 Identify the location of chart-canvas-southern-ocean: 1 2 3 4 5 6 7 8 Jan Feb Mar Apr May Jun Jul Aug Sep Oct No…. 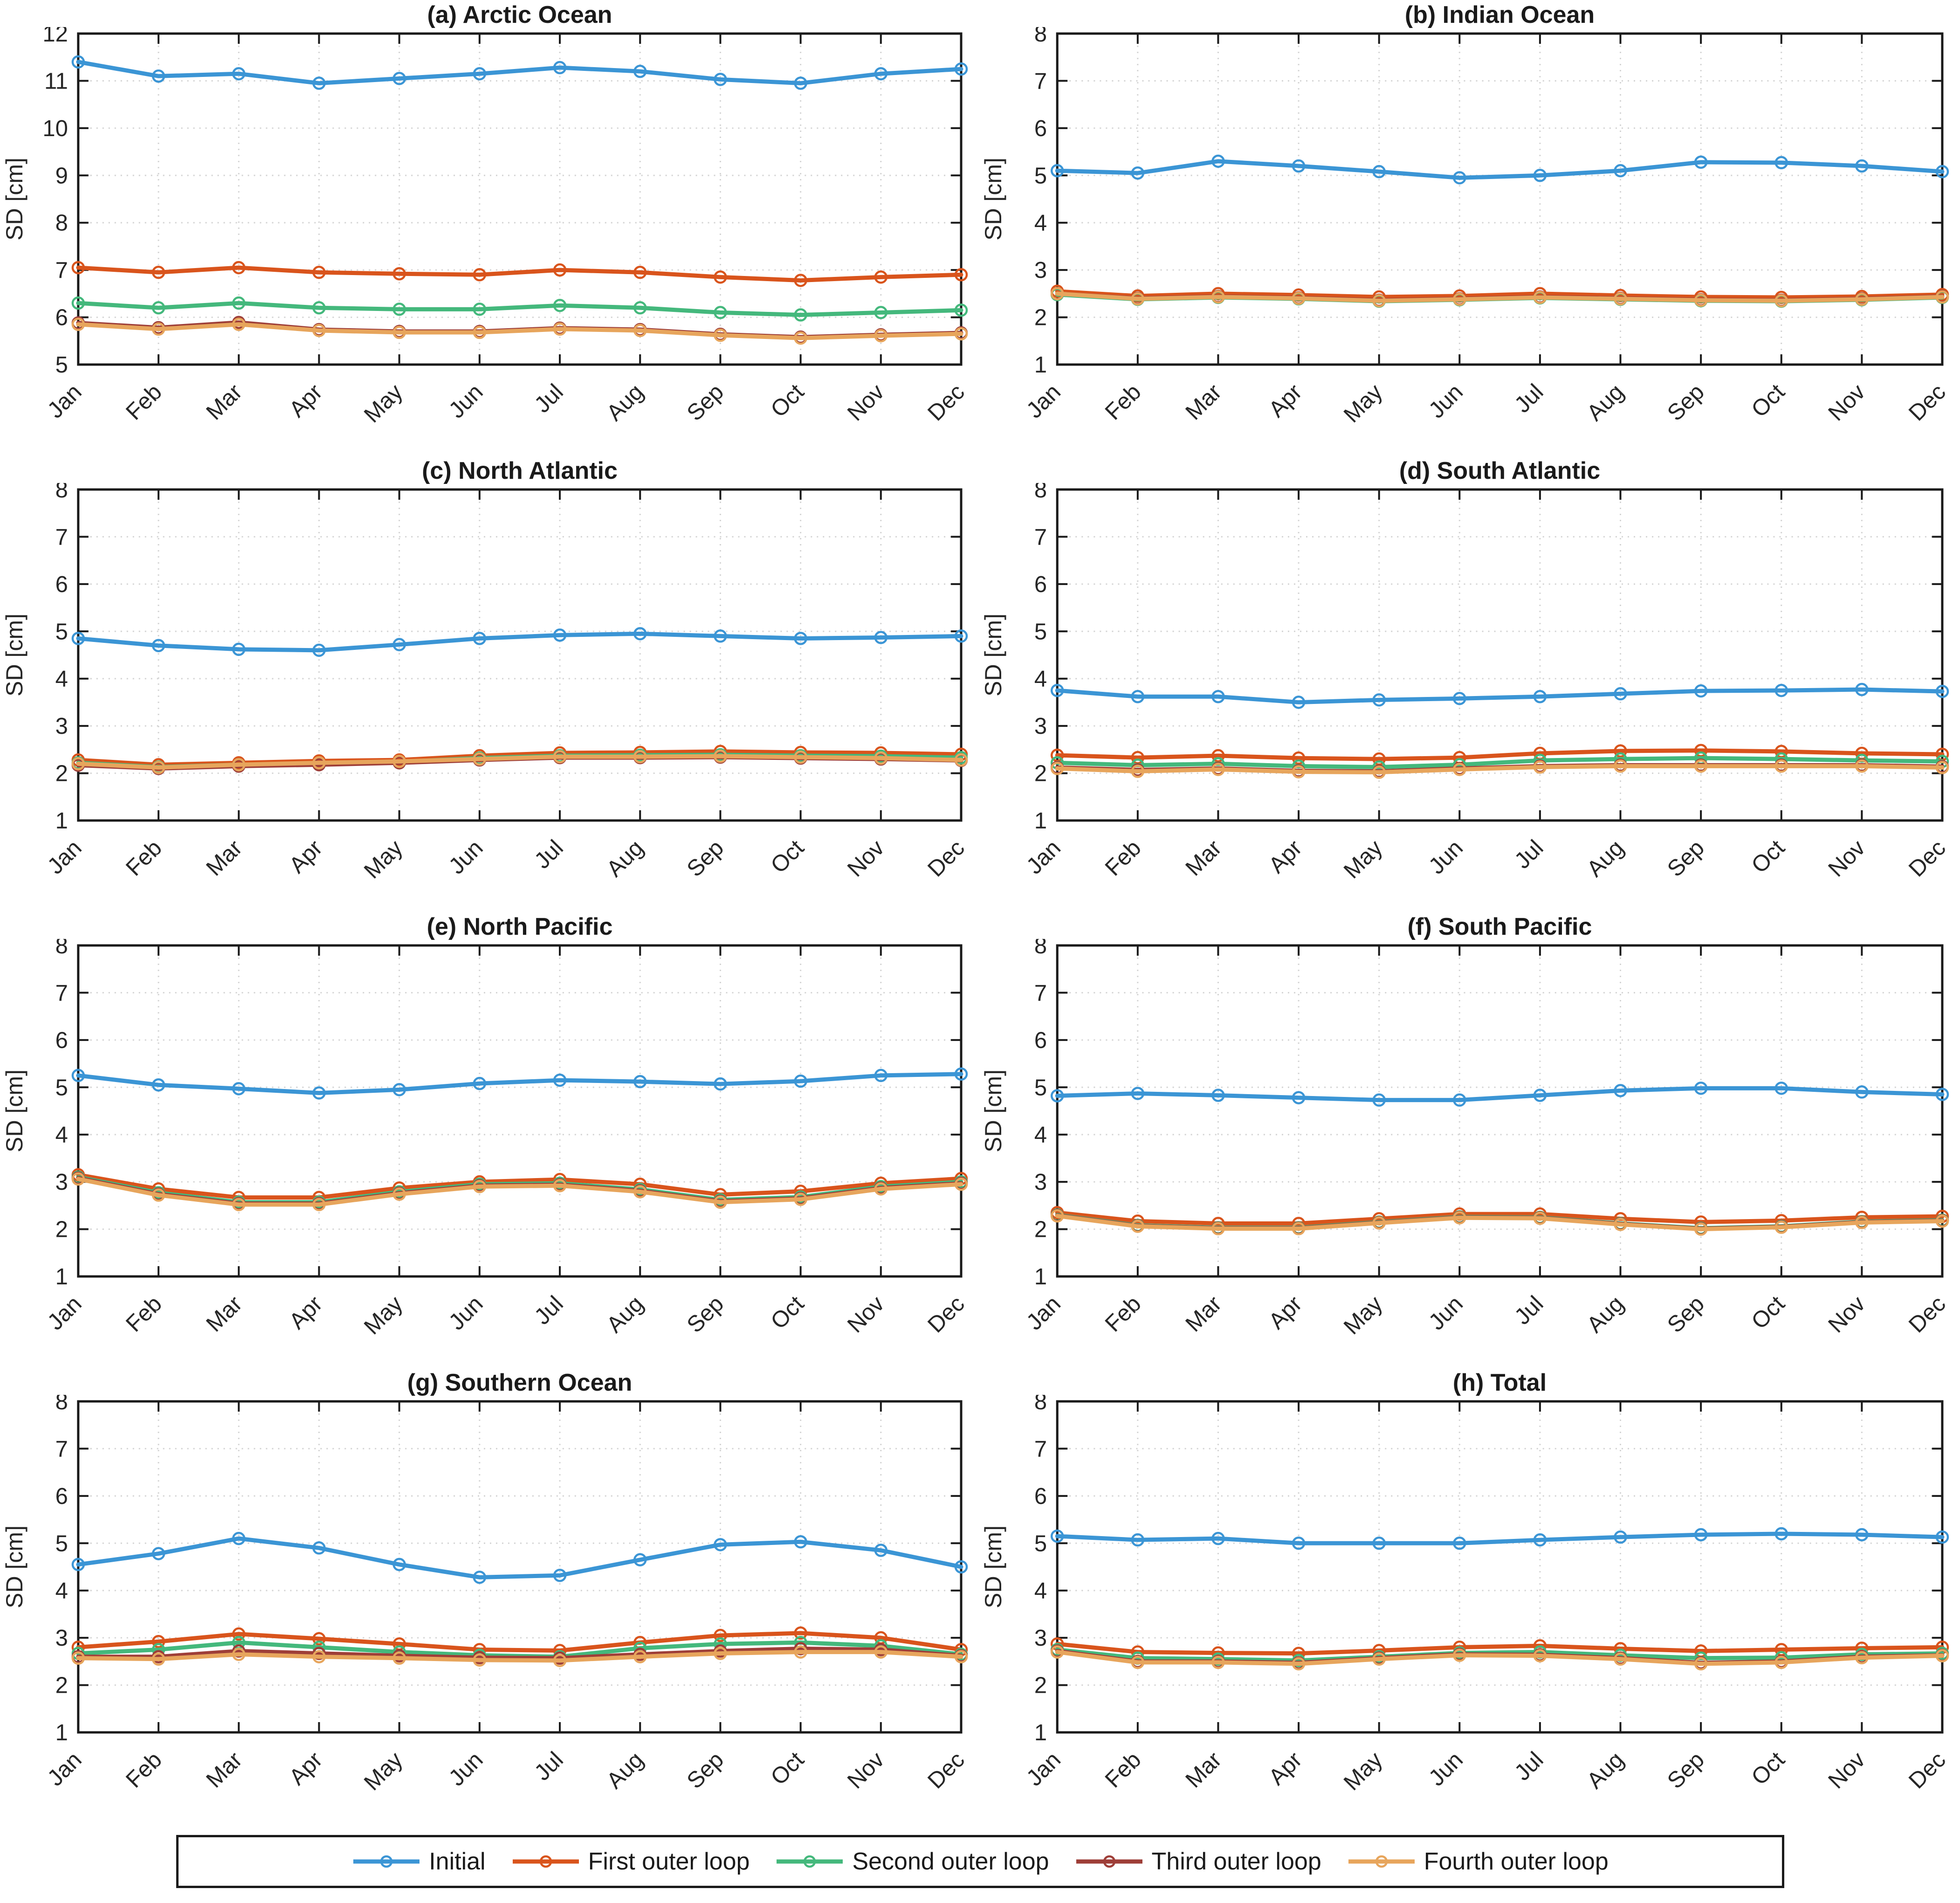
(485, 1595).